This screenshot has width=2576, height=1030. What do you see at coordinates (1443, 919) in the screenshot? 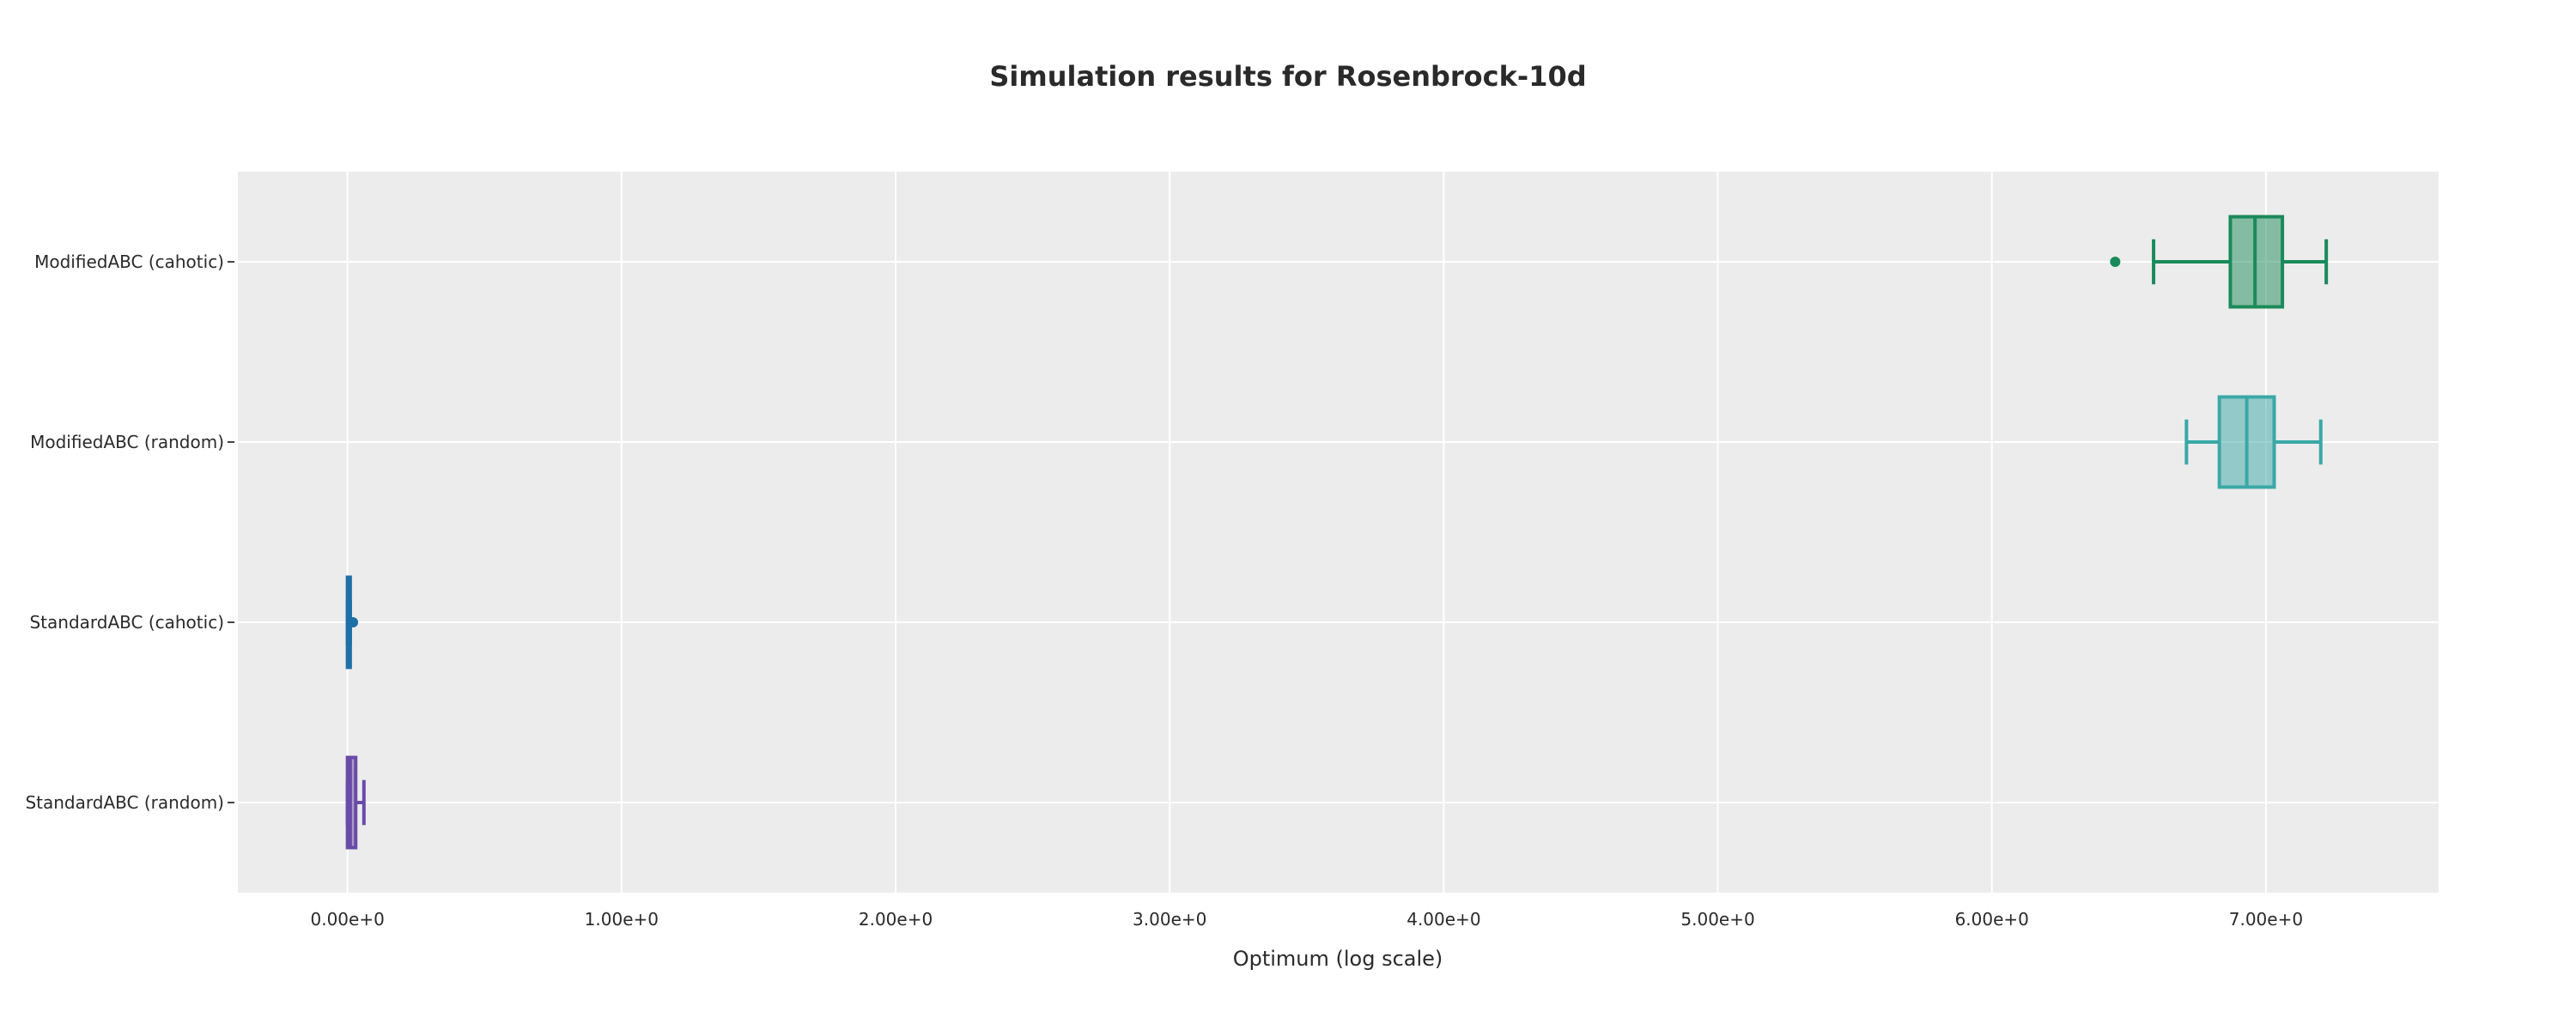
I see `x-tick-label: 4.00e+0` at bounding box center [1443, 919].